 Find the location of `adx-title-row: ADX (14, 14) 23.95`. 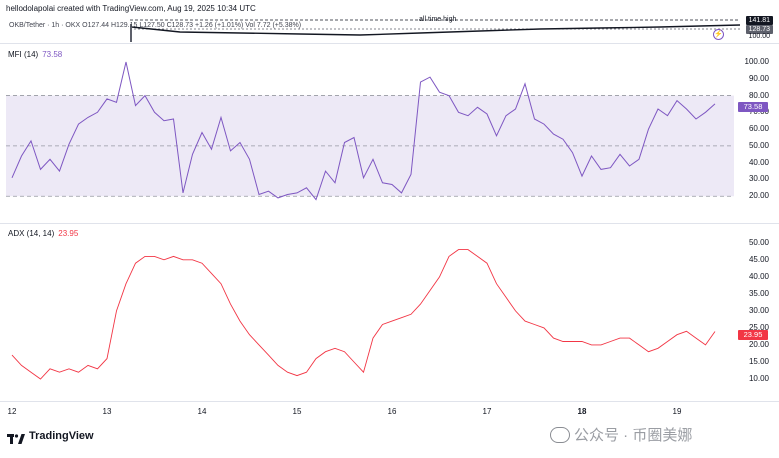

adx-title-row: ADX (14, 14) 23.95 is located at coordinates (43, 233).